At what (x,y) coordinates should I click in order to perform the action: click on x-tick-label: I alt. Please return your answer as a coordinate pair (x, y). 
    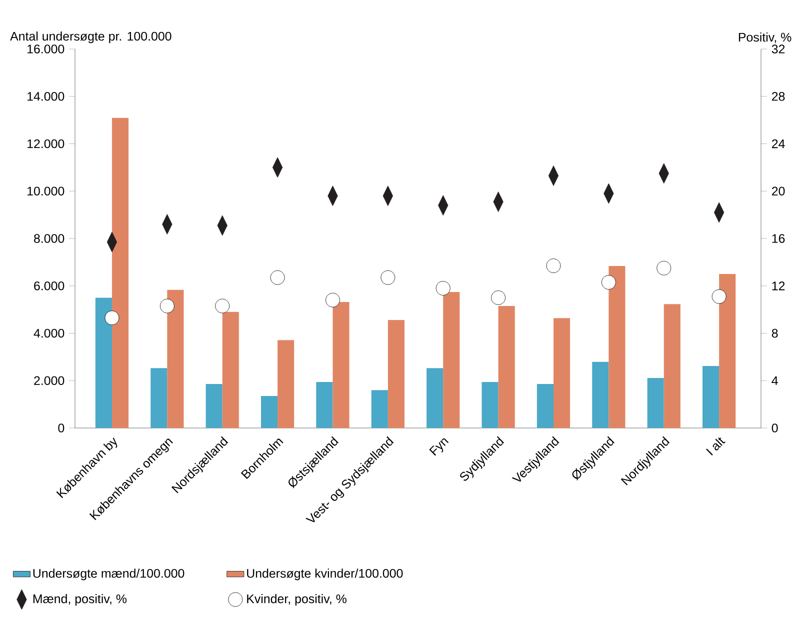
    Looking at the image, I should click on (716, 446).